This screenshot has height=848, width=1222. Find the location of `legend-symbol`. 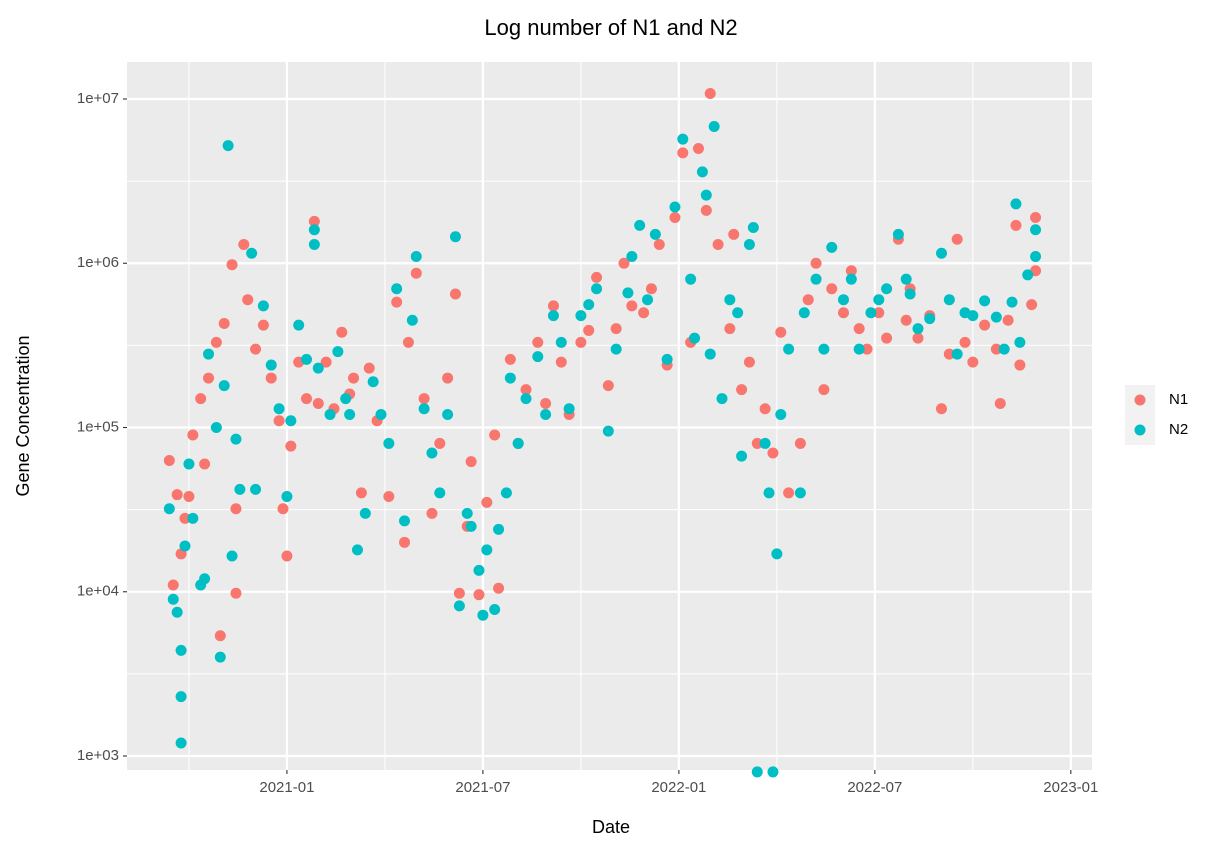

legend-symbol is located at coordinates (1140, 400).